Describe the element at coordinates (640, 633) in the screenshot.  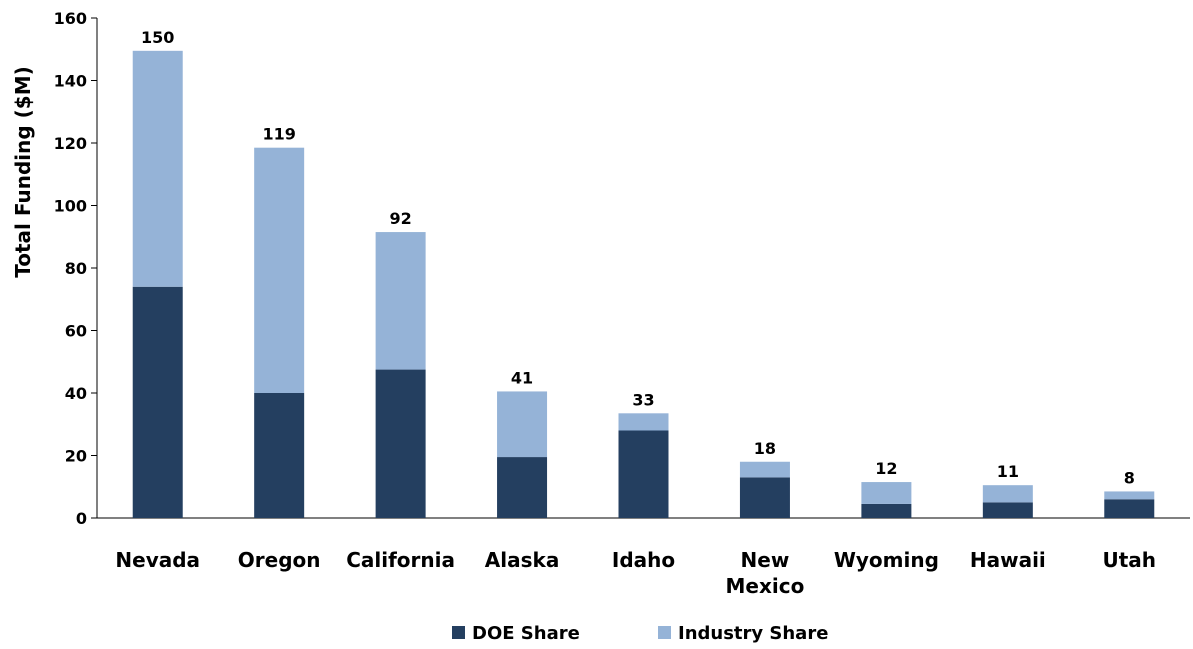
I see `legend: DOE Share Industry Share` at that location.